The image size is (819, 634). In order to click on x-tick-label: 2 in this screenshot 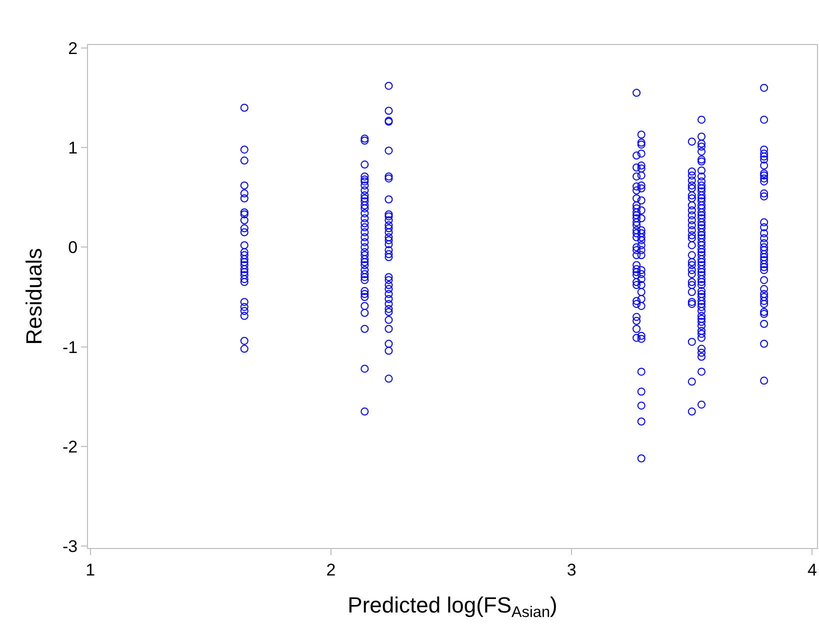, I will do `click(331, 570)`.